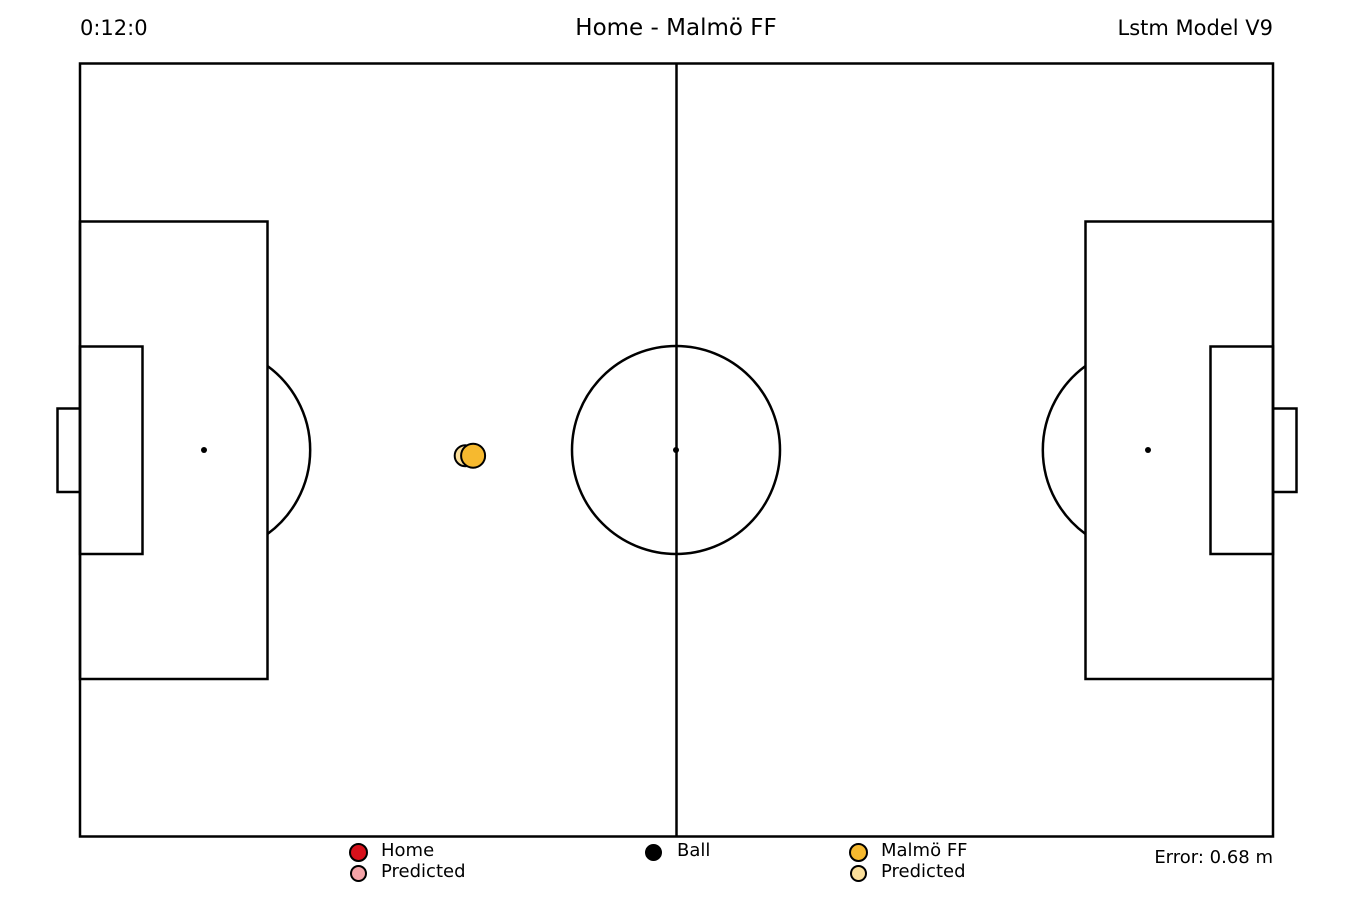 This screenshot has height=900, width=1352. Describe the element at coordinates (858, 852) in the screenshot. I see `legend-away-marker` at that location.